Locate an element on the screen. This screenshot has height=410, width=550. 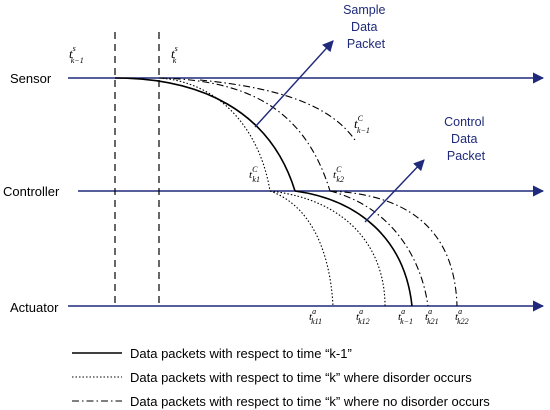
sample-data-packet-label: Sample Data Packet is located at coordinates (366, 27).